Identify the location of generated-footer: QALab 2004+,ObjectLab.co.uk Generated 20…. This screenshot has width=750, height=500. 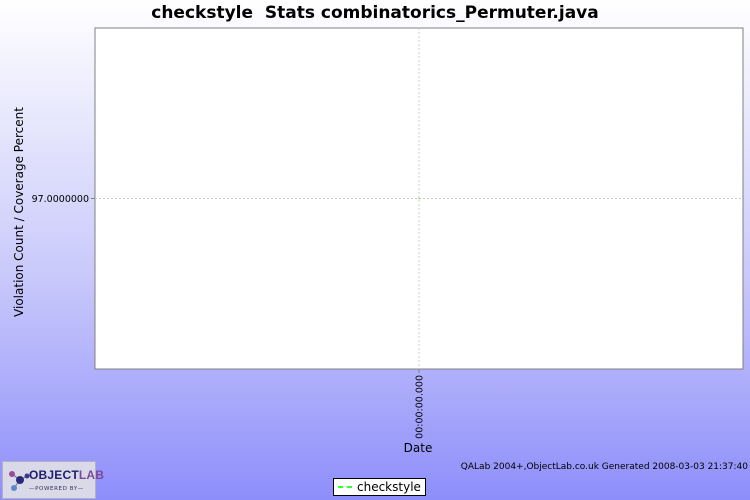
(604, 467).